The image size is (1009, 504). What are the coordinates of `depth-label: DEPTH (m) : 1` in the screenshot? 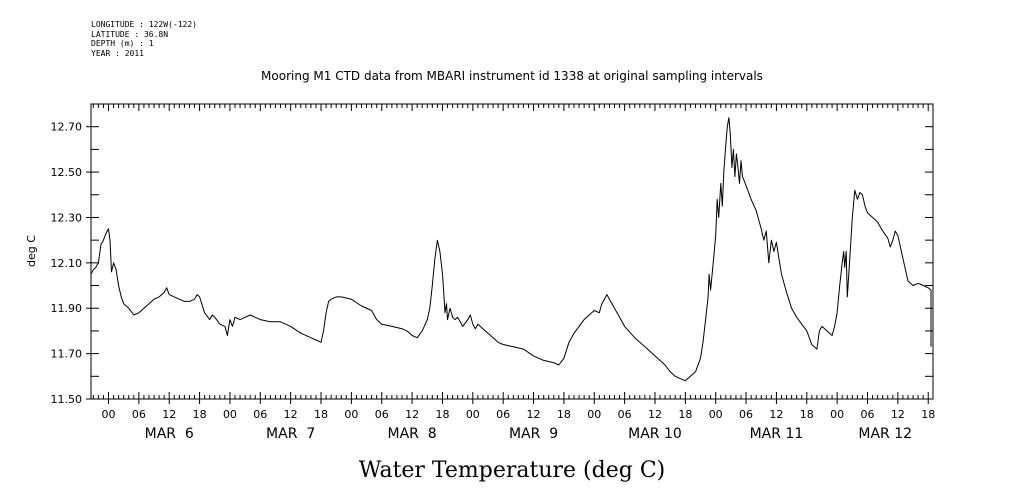 It's located at (122, 44).